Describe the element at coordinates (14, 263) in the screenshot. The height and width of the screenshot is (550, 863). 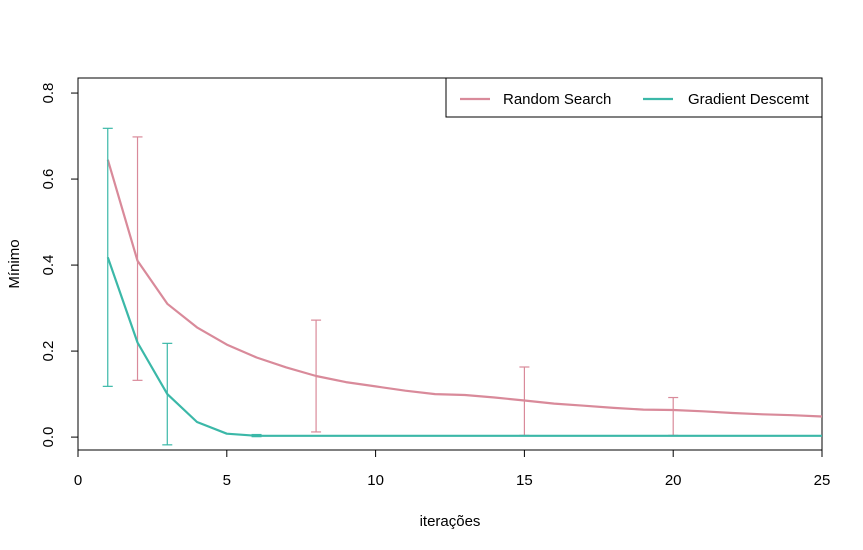
I see `y-axis-label: Mínimo` at that location.